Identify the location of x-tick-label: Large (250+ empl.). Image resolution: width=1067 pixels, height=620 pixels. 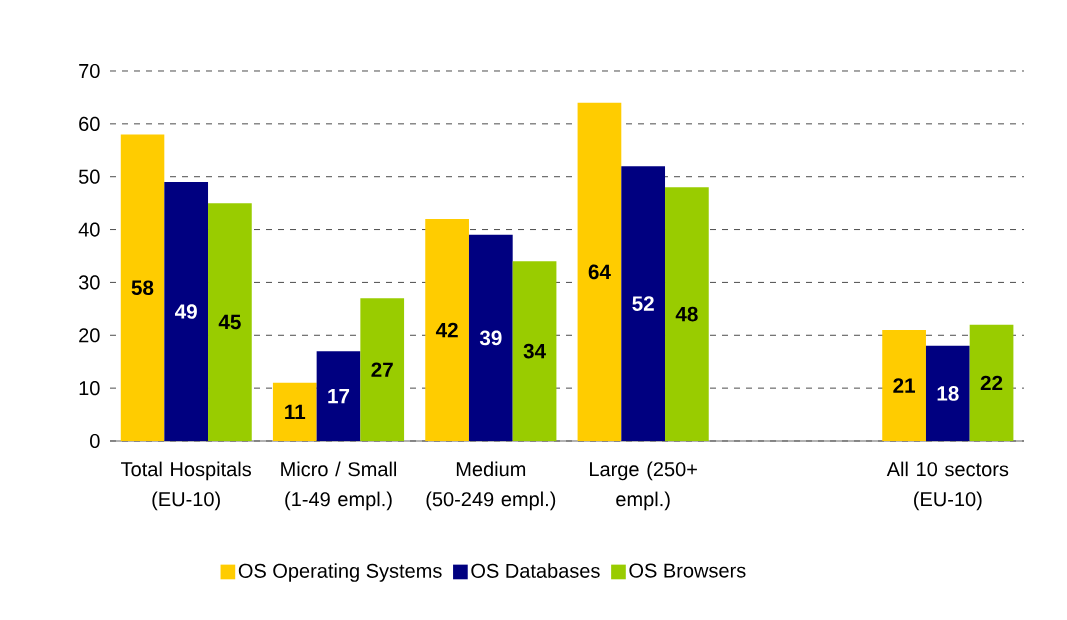
(643, 486).